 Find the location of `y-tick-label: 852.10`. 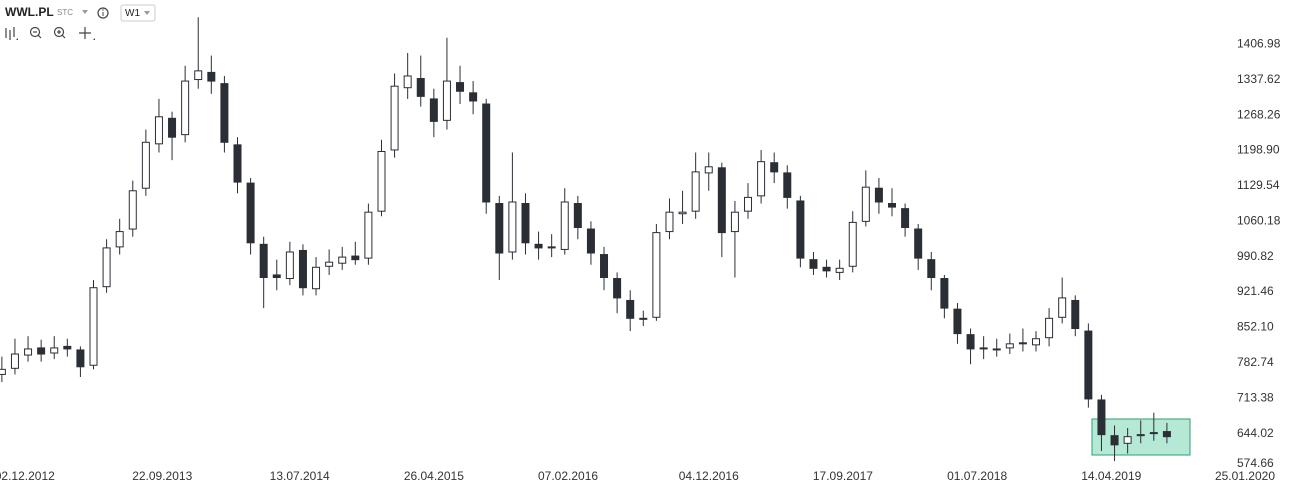

y-tick-label: 852.10 is located at coordinates (1255, 327).